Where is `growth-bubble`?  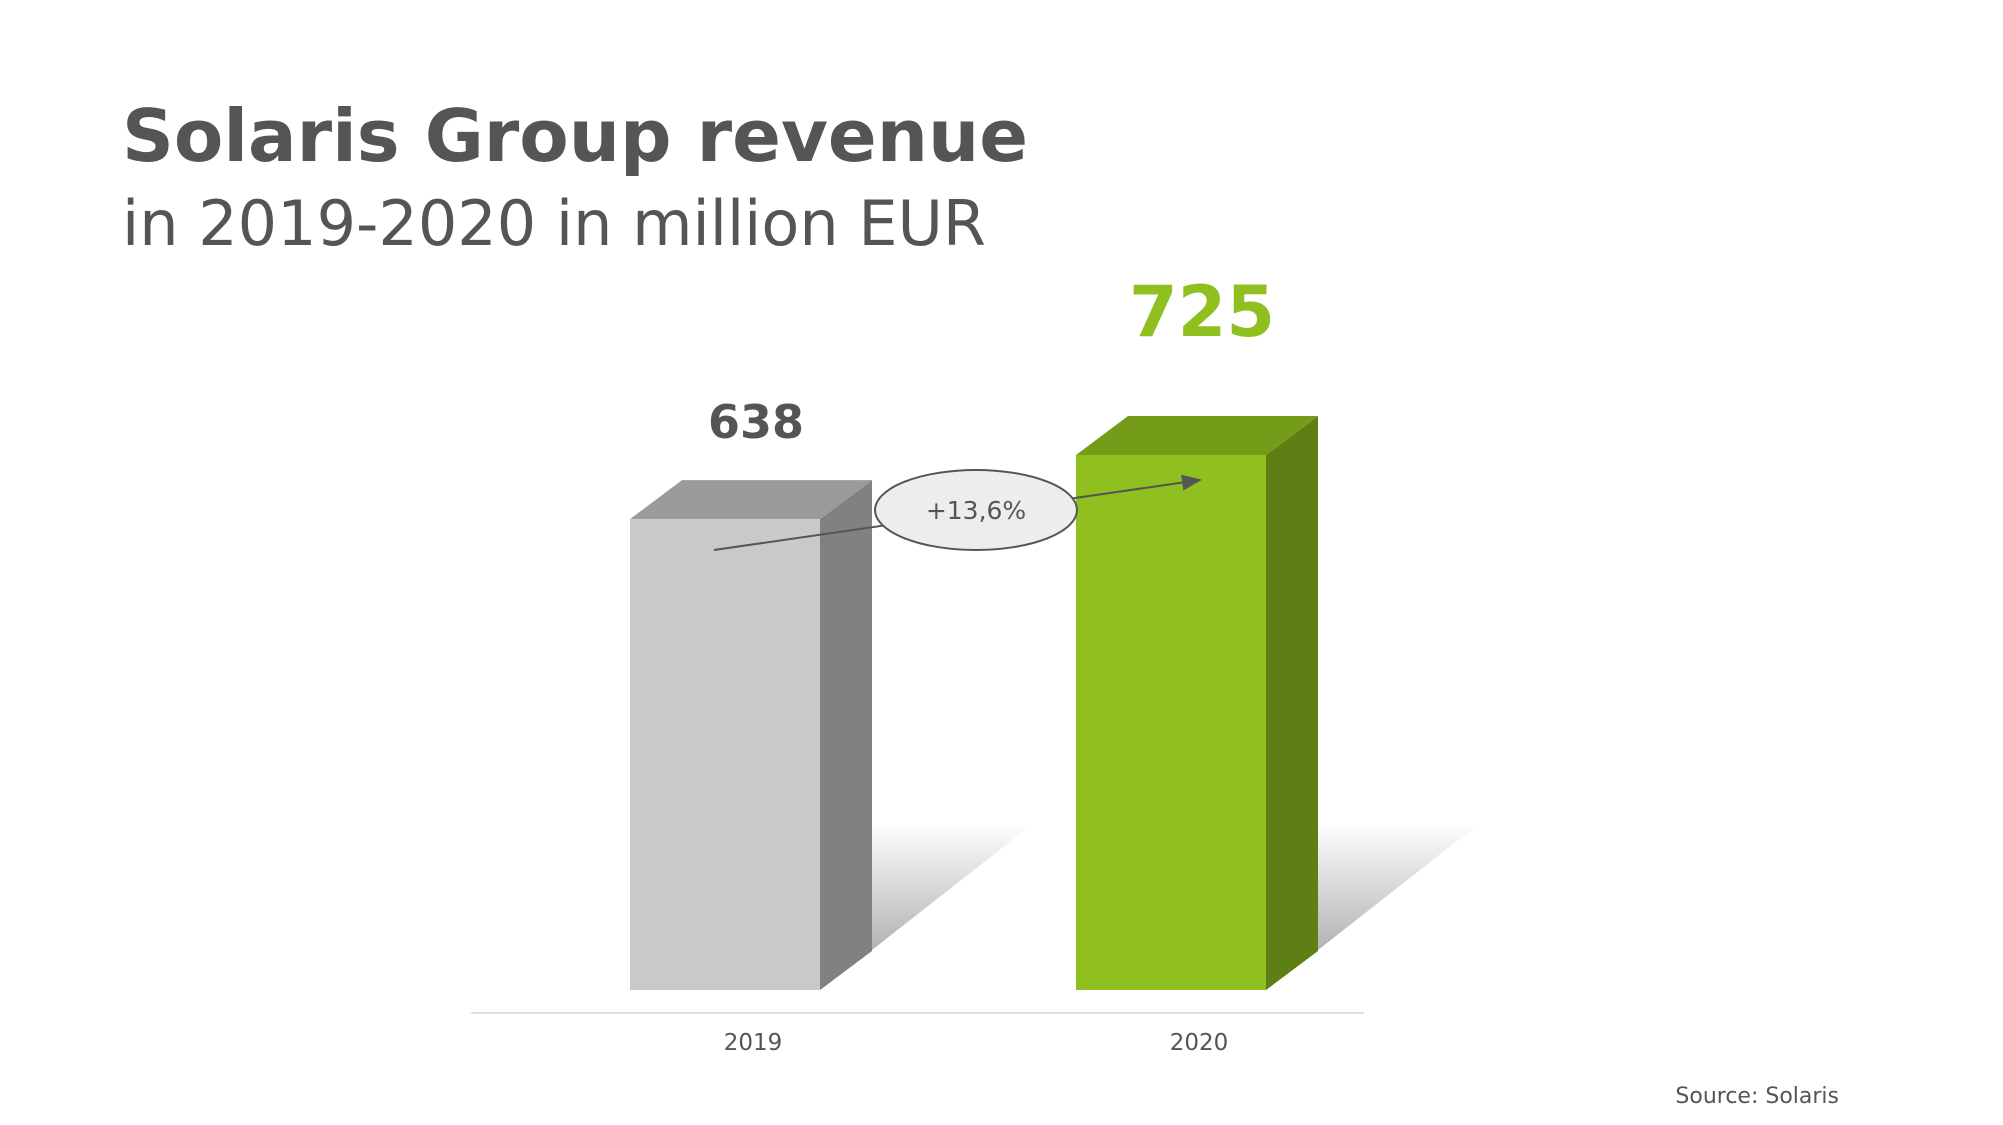
growth-bubble is located at coordinates (976, 510).